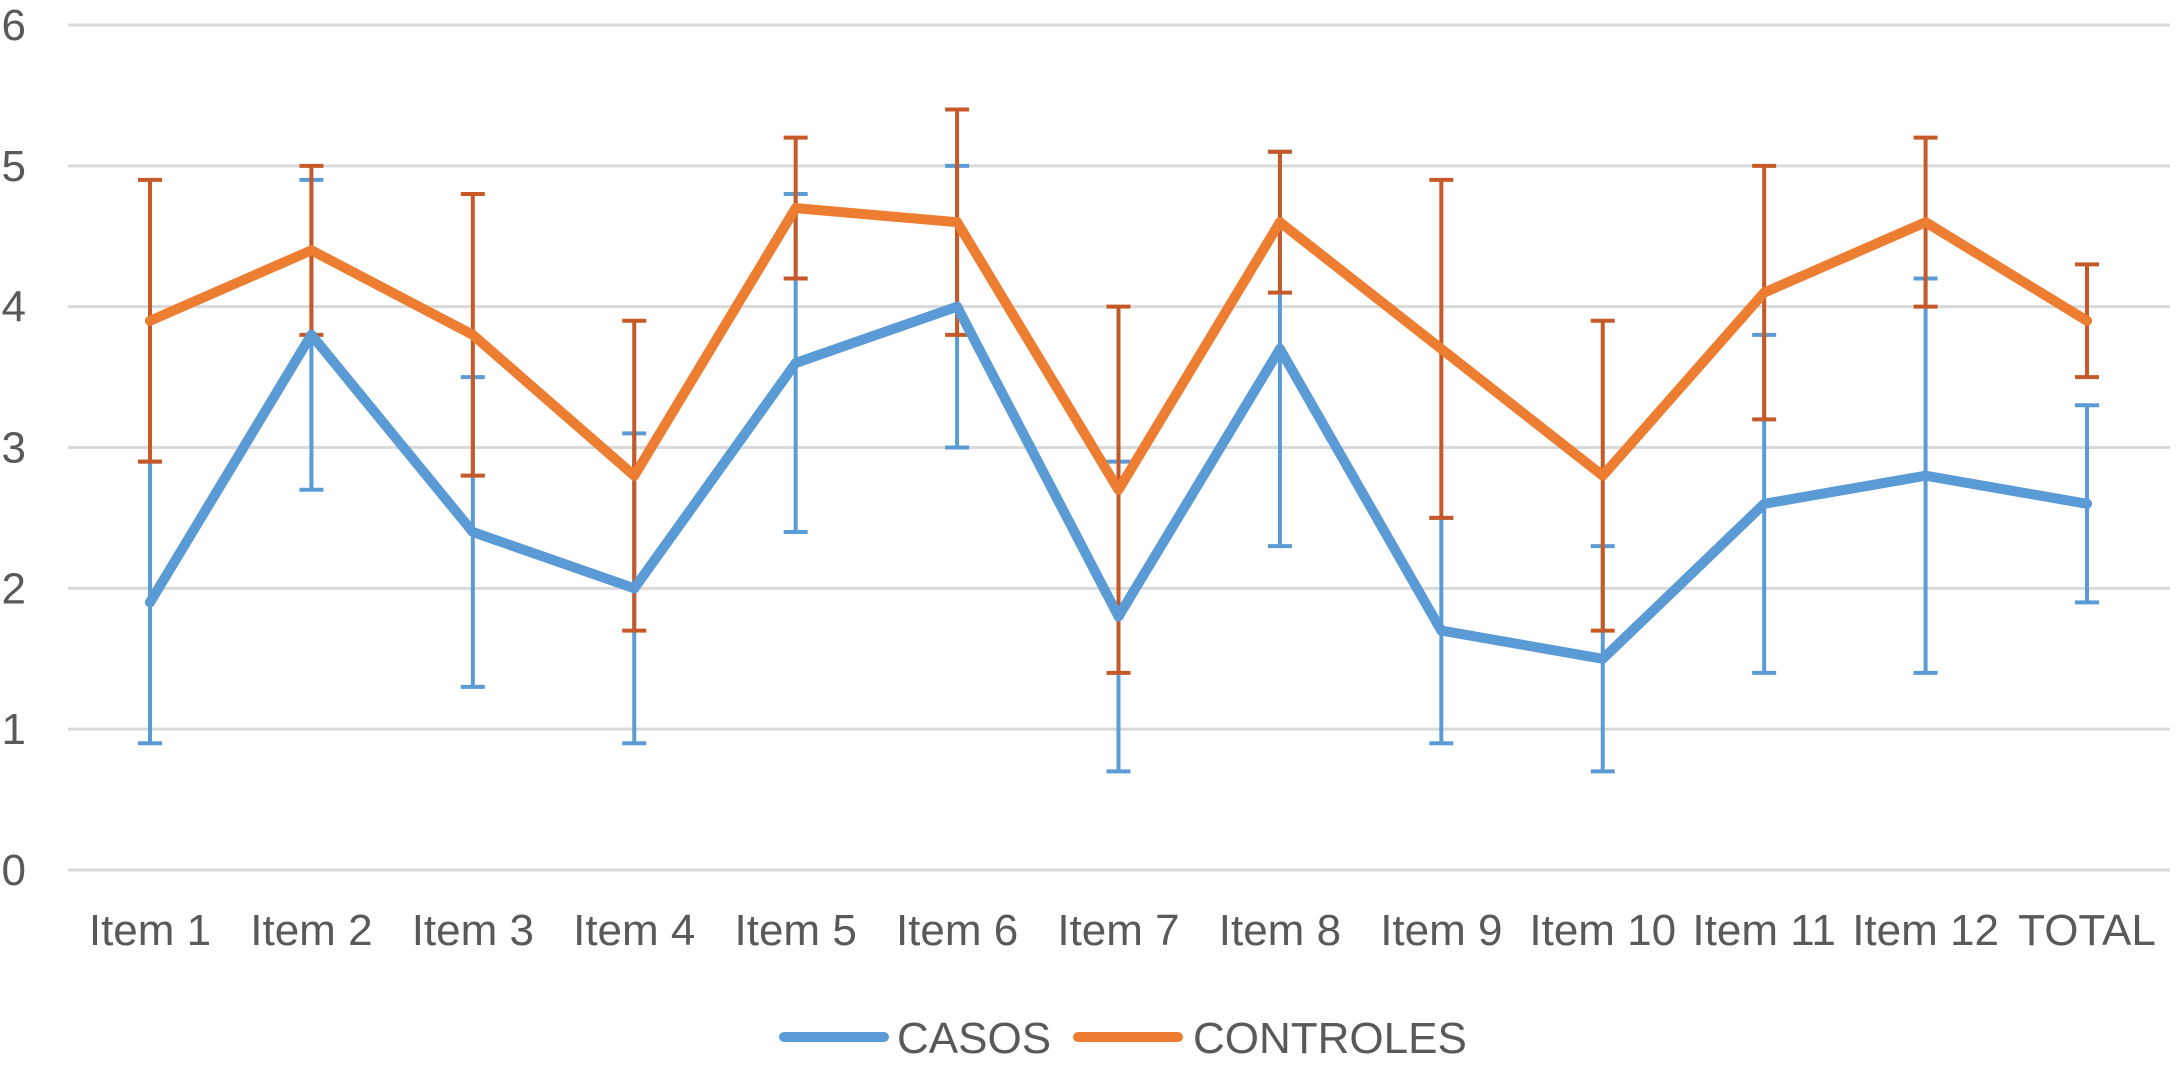 This screenshot has width=2179, height=1065. Describe the element at coordinates (2087, 930) in the screenshot. I see `x-tick-label: TOTAL` at that location.